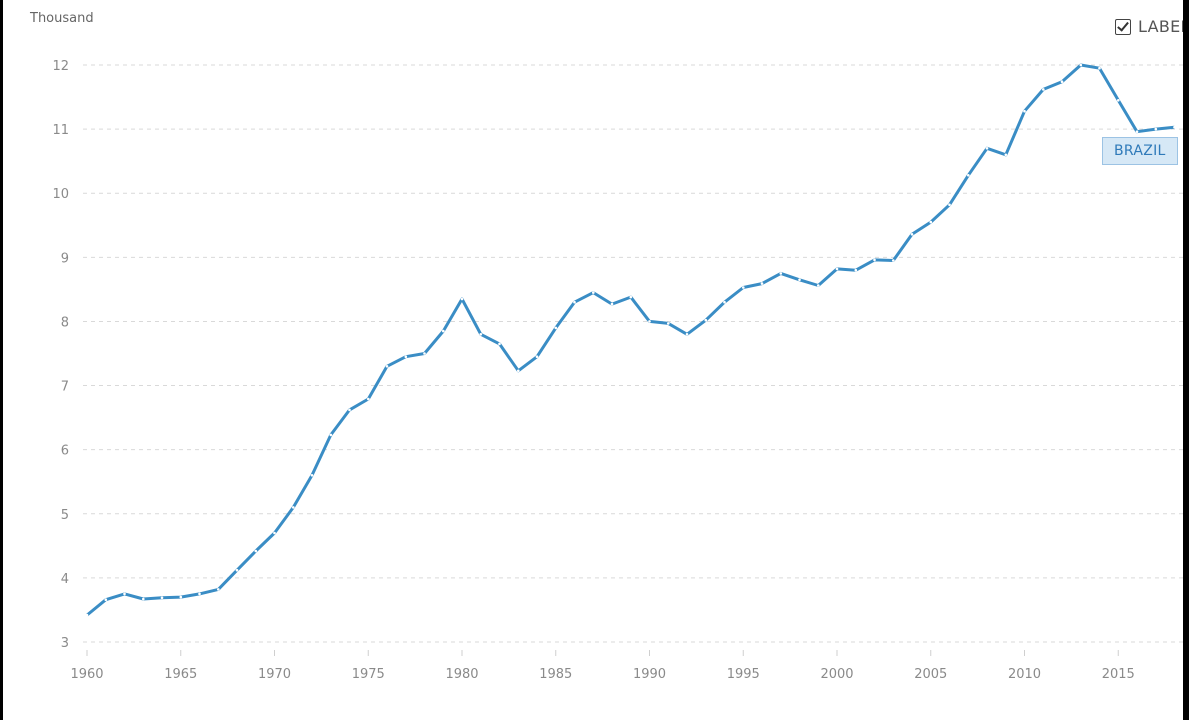 The image size is (1189, 720). Describe the element at coordinates (65, 579) in the screenshot. I see `y-tick-label: 4` at that location.